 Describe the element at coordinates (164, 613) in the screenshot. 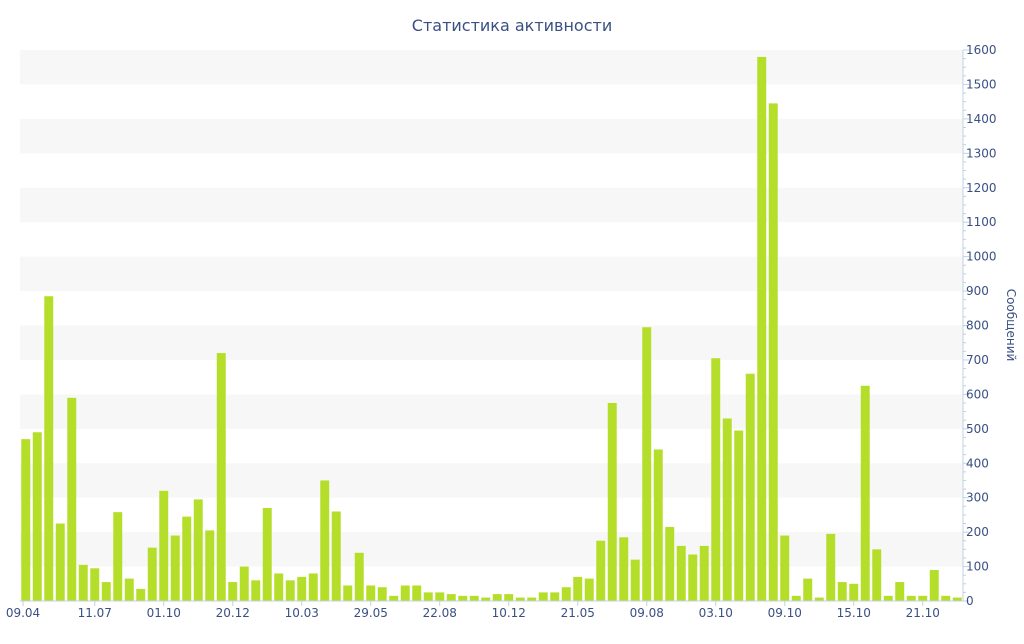

I see `x-tick-label: 01.10` at that location.